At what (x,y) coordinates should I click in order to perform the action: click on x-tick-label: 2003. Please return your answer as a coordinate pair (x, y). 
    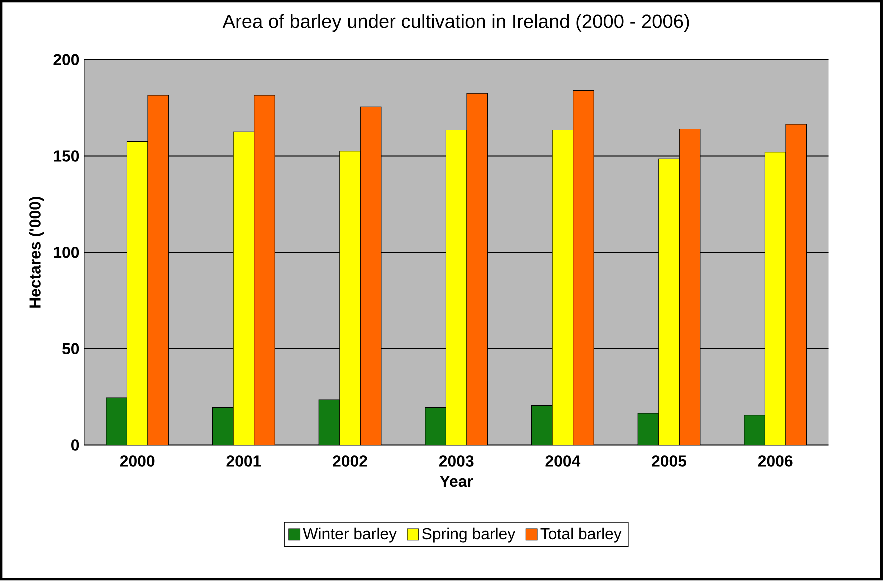
    Looking at the image, I should click on (456, 462).